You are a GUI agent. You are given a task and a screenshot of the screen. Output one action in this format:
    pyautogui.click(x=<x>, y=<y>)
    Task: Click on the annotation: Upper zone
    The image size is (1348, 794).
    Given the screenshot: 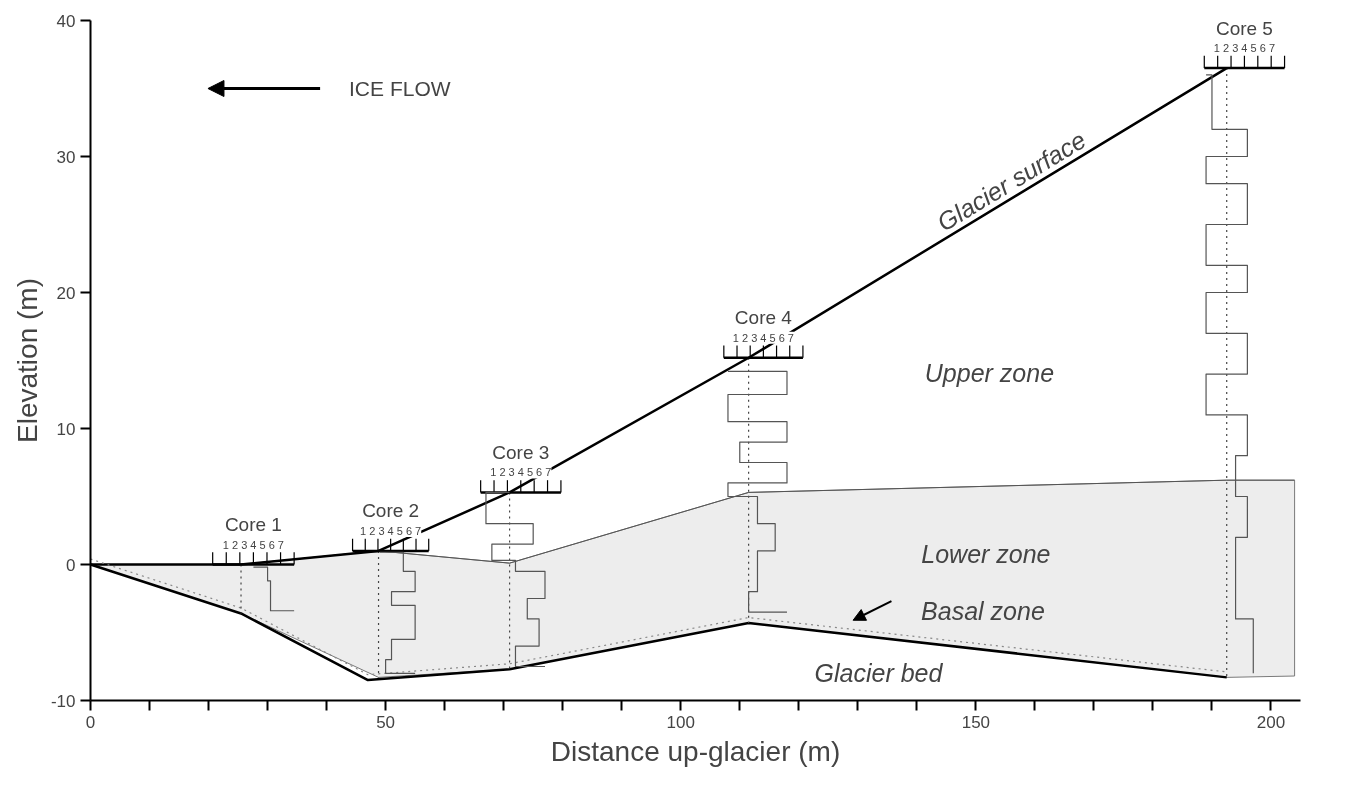 What is the action you would take?
    pyautogui.click(x=989, y=372)
    